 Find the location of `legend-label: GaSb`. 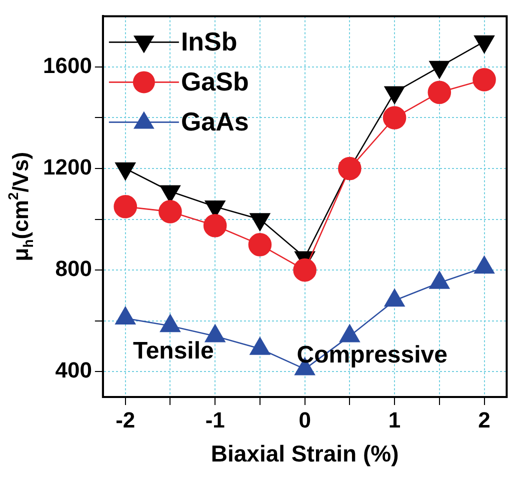

legend-label: GaSb is located at coordinates (214, 81).